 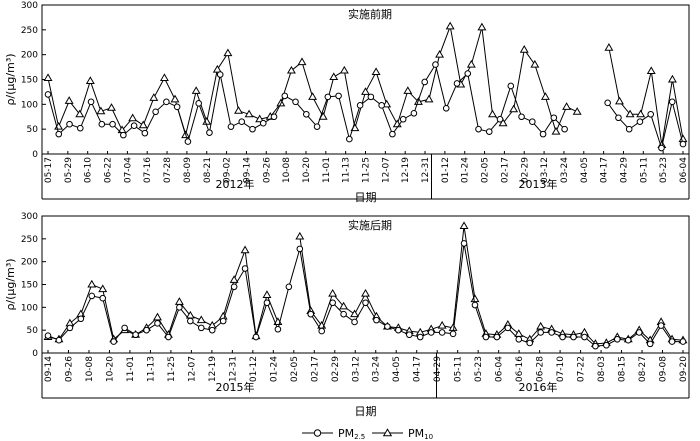 I want to click on x-tick-label: 09-26, so click(x=267, y=170).